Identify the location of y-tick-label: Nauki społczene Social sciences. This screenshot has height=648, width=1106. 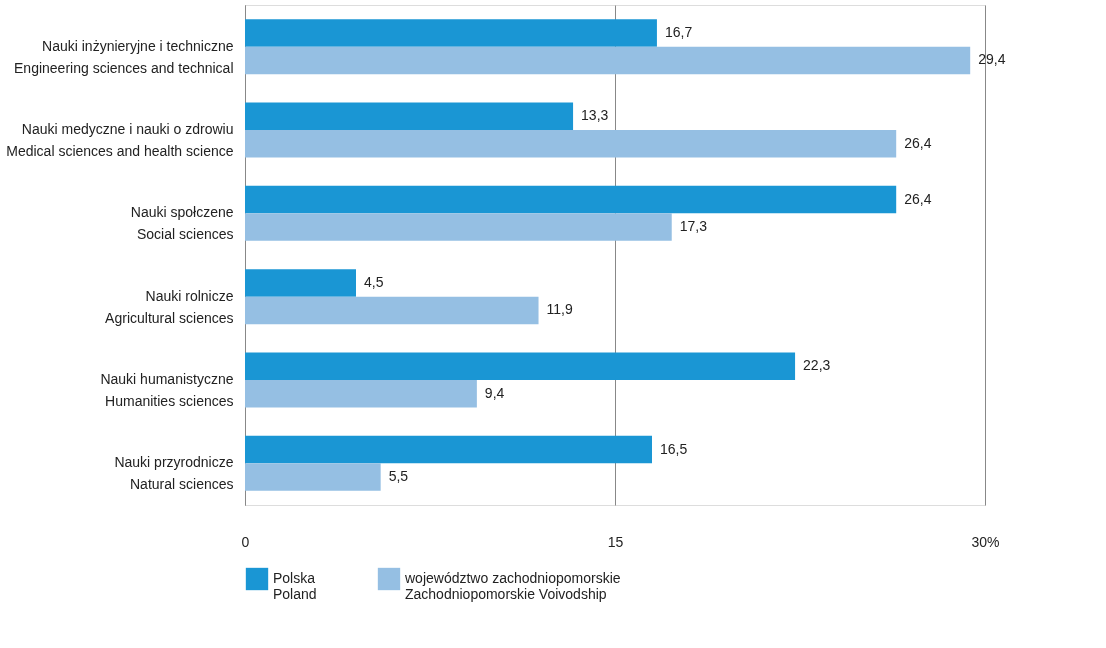
(182, 223).